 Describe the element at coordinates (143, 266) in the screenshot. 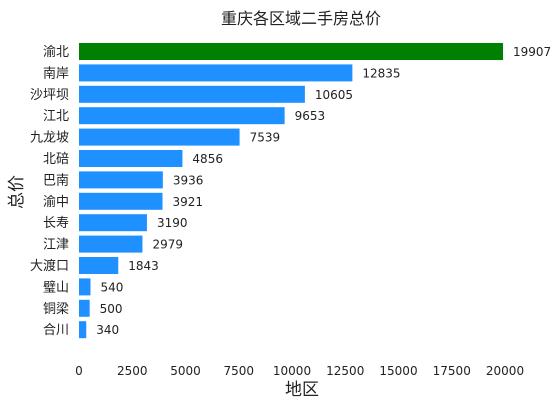

I see `value-label: 1843` at that location.